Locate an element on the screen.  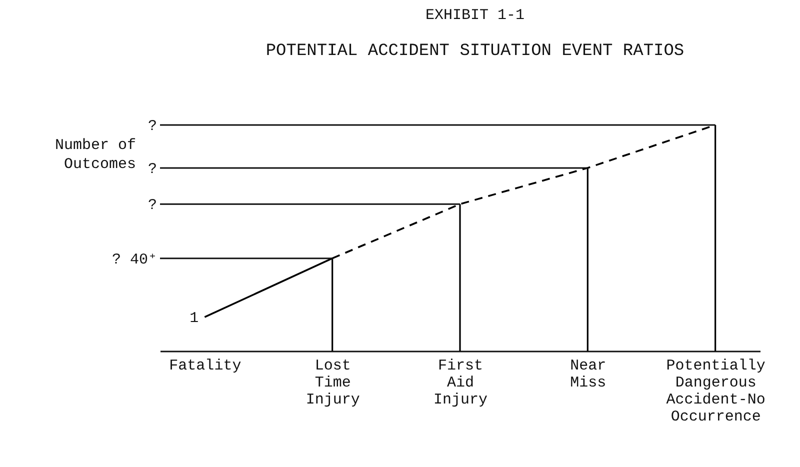
annotation: 1 is located at coordinates (194, 319).